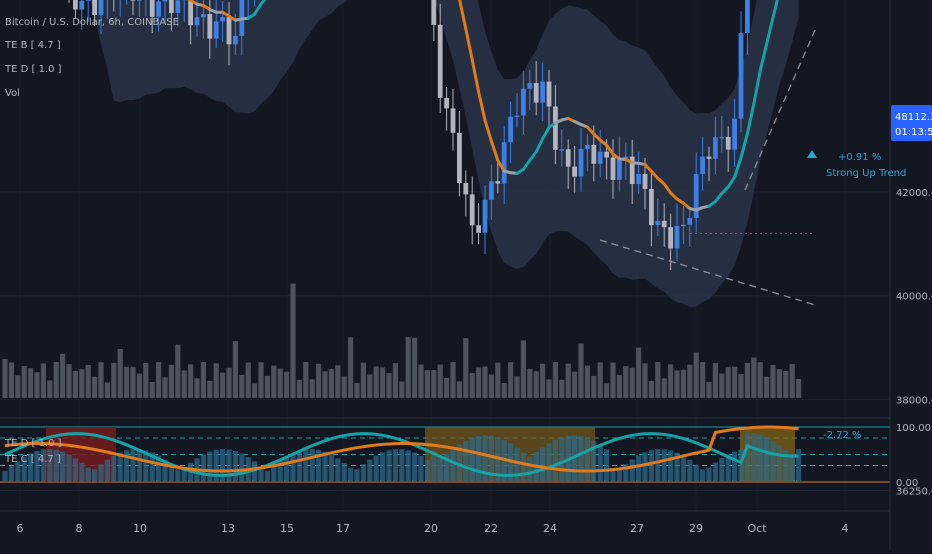 The width and height of the screenshot is (932, 554). What do you see at coordinates (287, 528) in the screenshot?
I see `time-tick-label: 15` at bounding box center [287, 528].